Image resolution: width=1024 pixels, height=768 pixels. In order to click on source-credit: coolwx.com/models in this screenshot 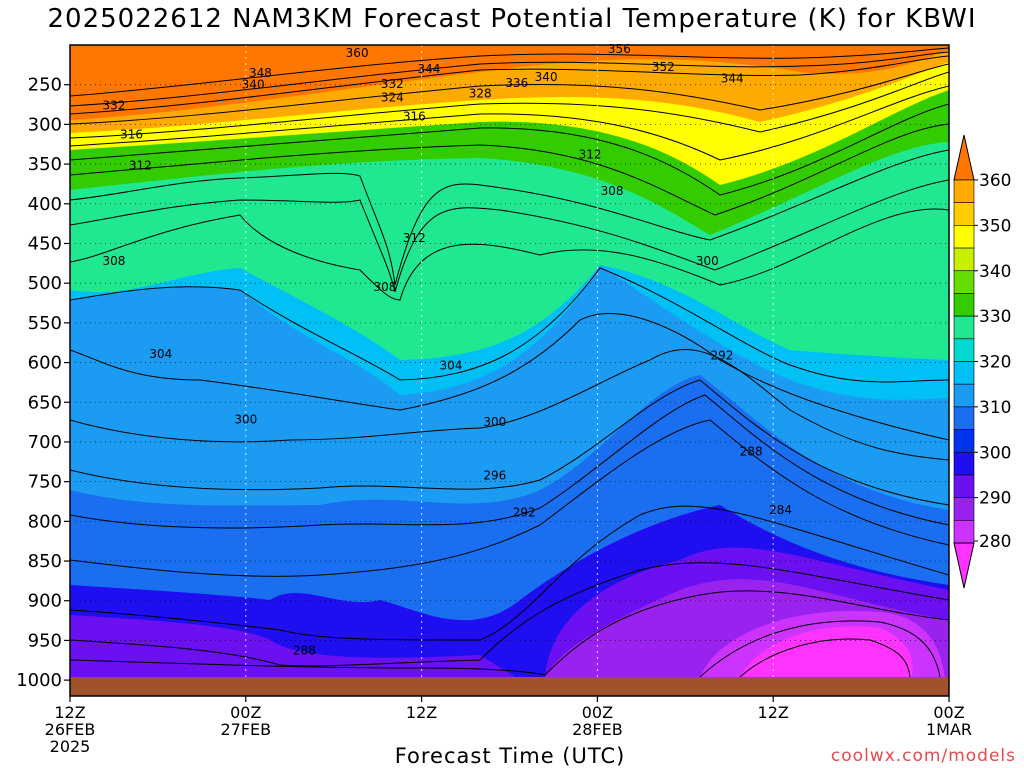, I will do `click(923, 756)`.